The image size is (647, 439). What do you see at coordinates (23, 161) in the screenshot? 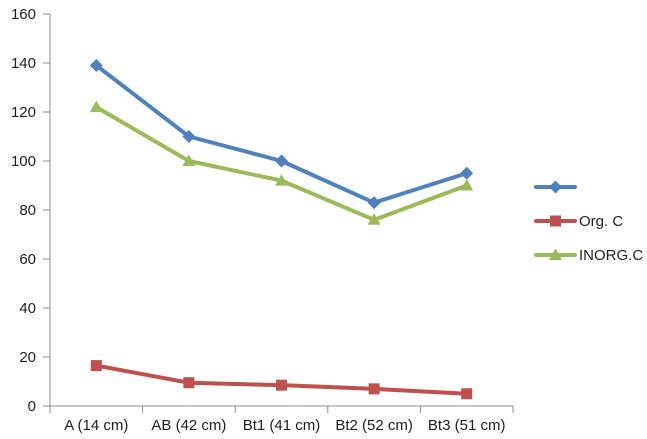
I see `y-tick-label: 100` at bounding box center [23, 161].